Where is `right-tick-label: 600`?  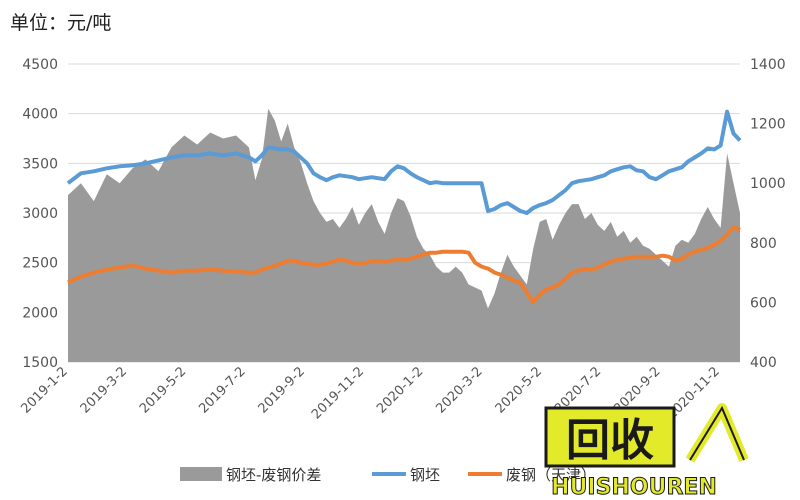
right-tick-label: 600 is located at coordinates (763, 303).